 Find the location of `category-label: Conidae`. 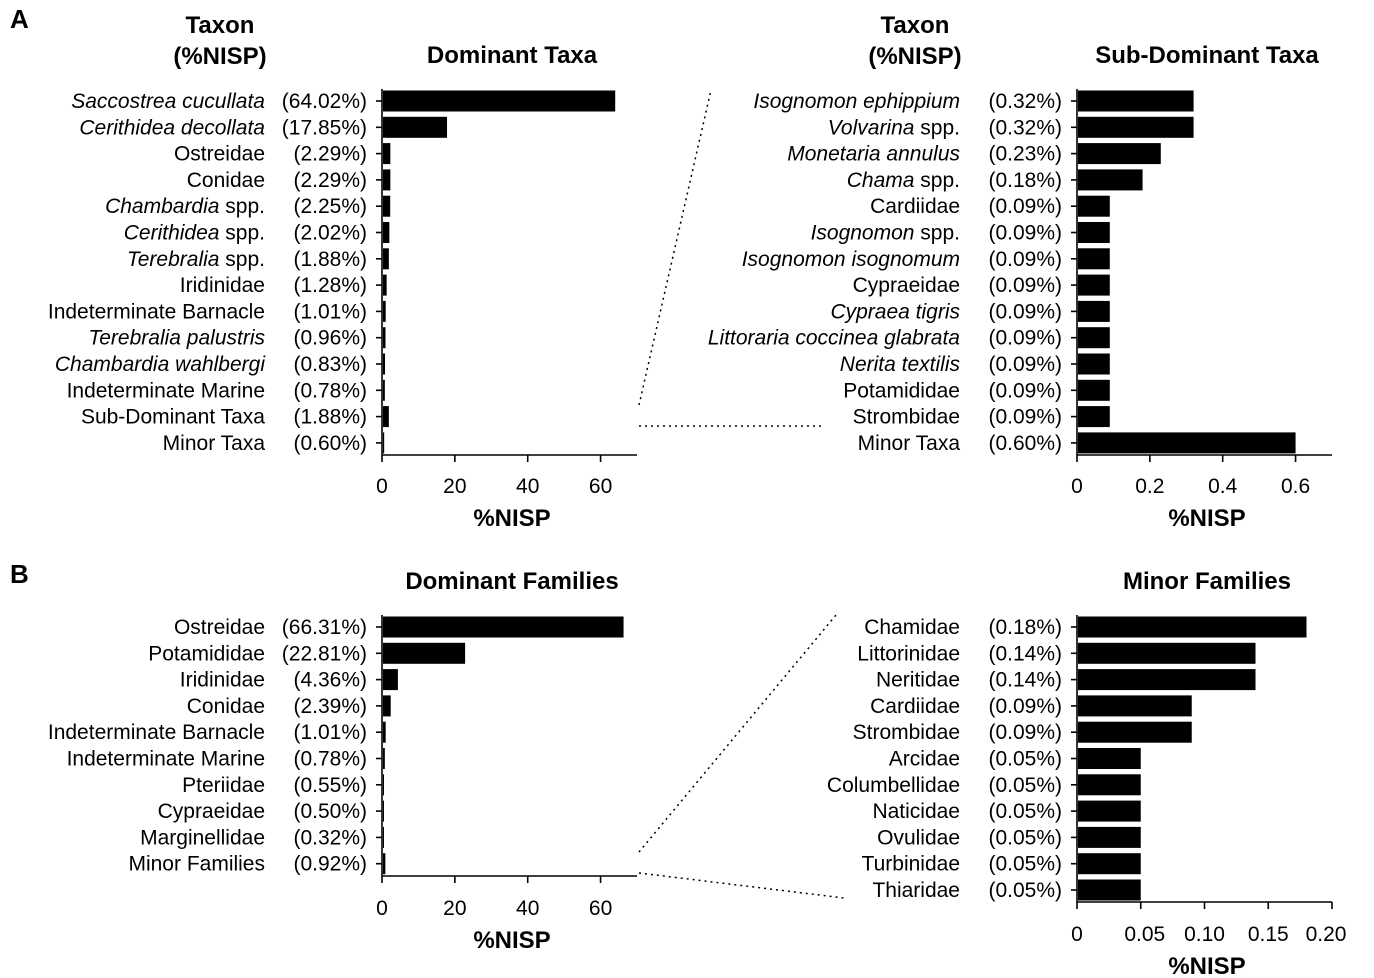

category-label: Conidae is located at coordinates (226, 706).